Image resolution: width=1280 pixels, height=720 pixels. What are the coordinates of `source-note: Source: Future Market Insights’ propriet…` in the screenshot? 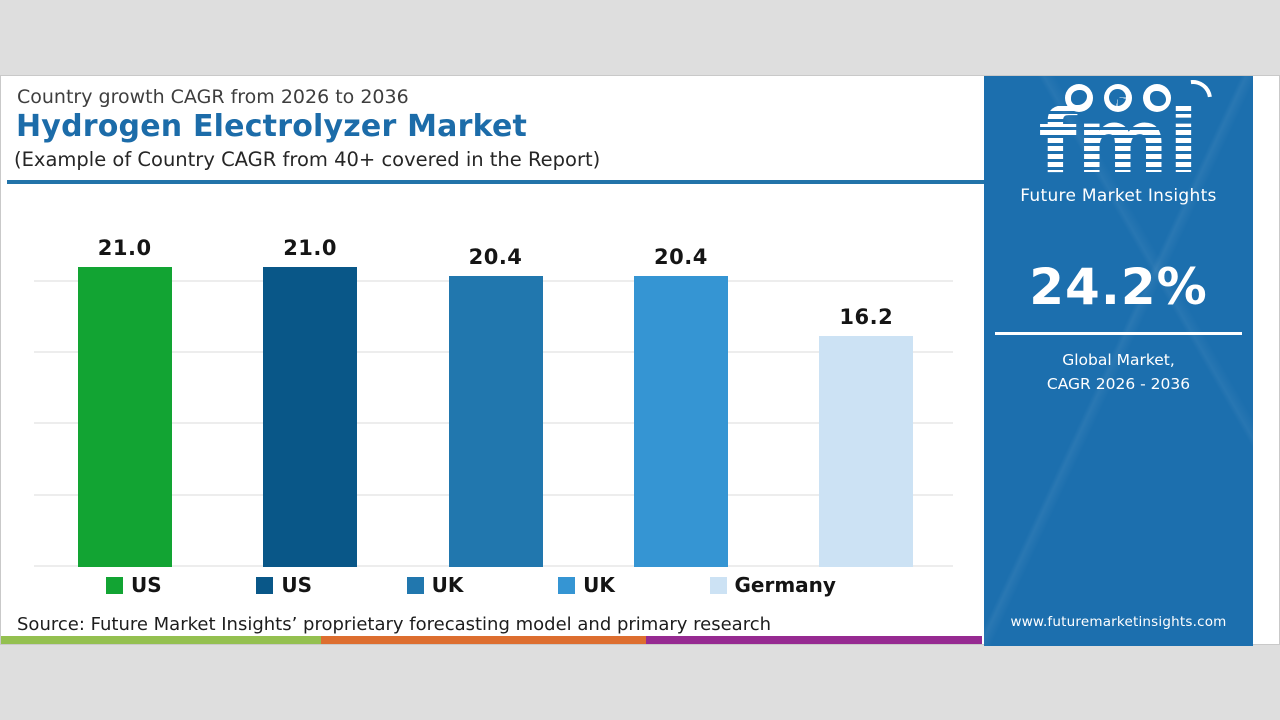 It's located at (394, 624).